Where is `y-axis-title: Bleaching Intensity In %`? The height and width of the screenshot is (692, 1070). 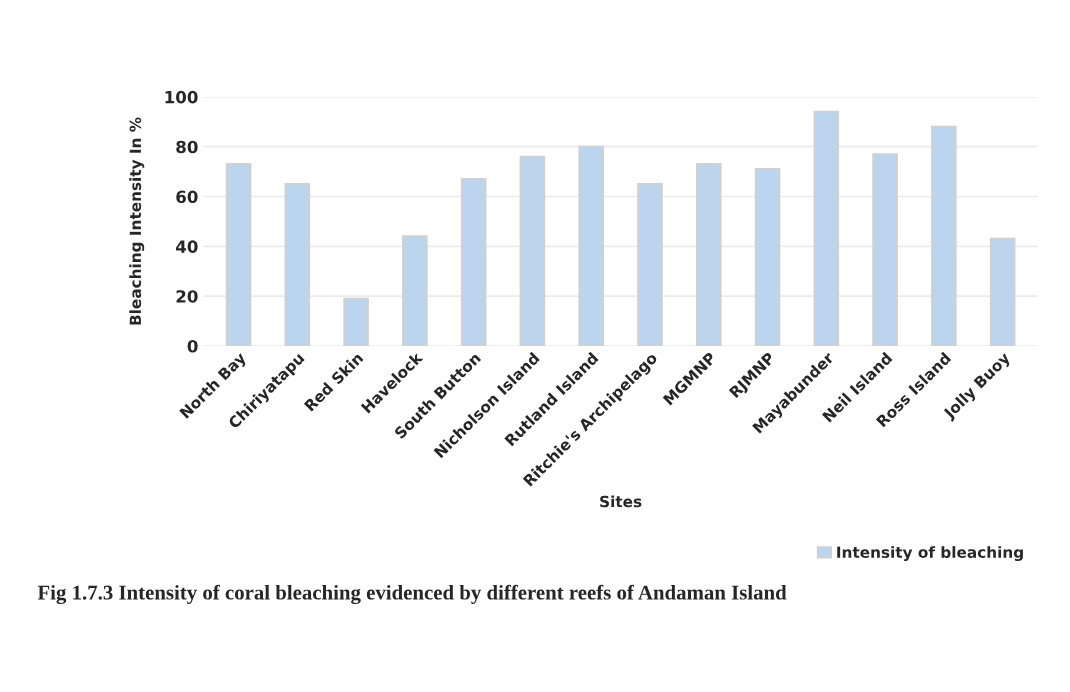
y-axis-title: Bleaching Intensity In % is located at coordinates (137, 221).